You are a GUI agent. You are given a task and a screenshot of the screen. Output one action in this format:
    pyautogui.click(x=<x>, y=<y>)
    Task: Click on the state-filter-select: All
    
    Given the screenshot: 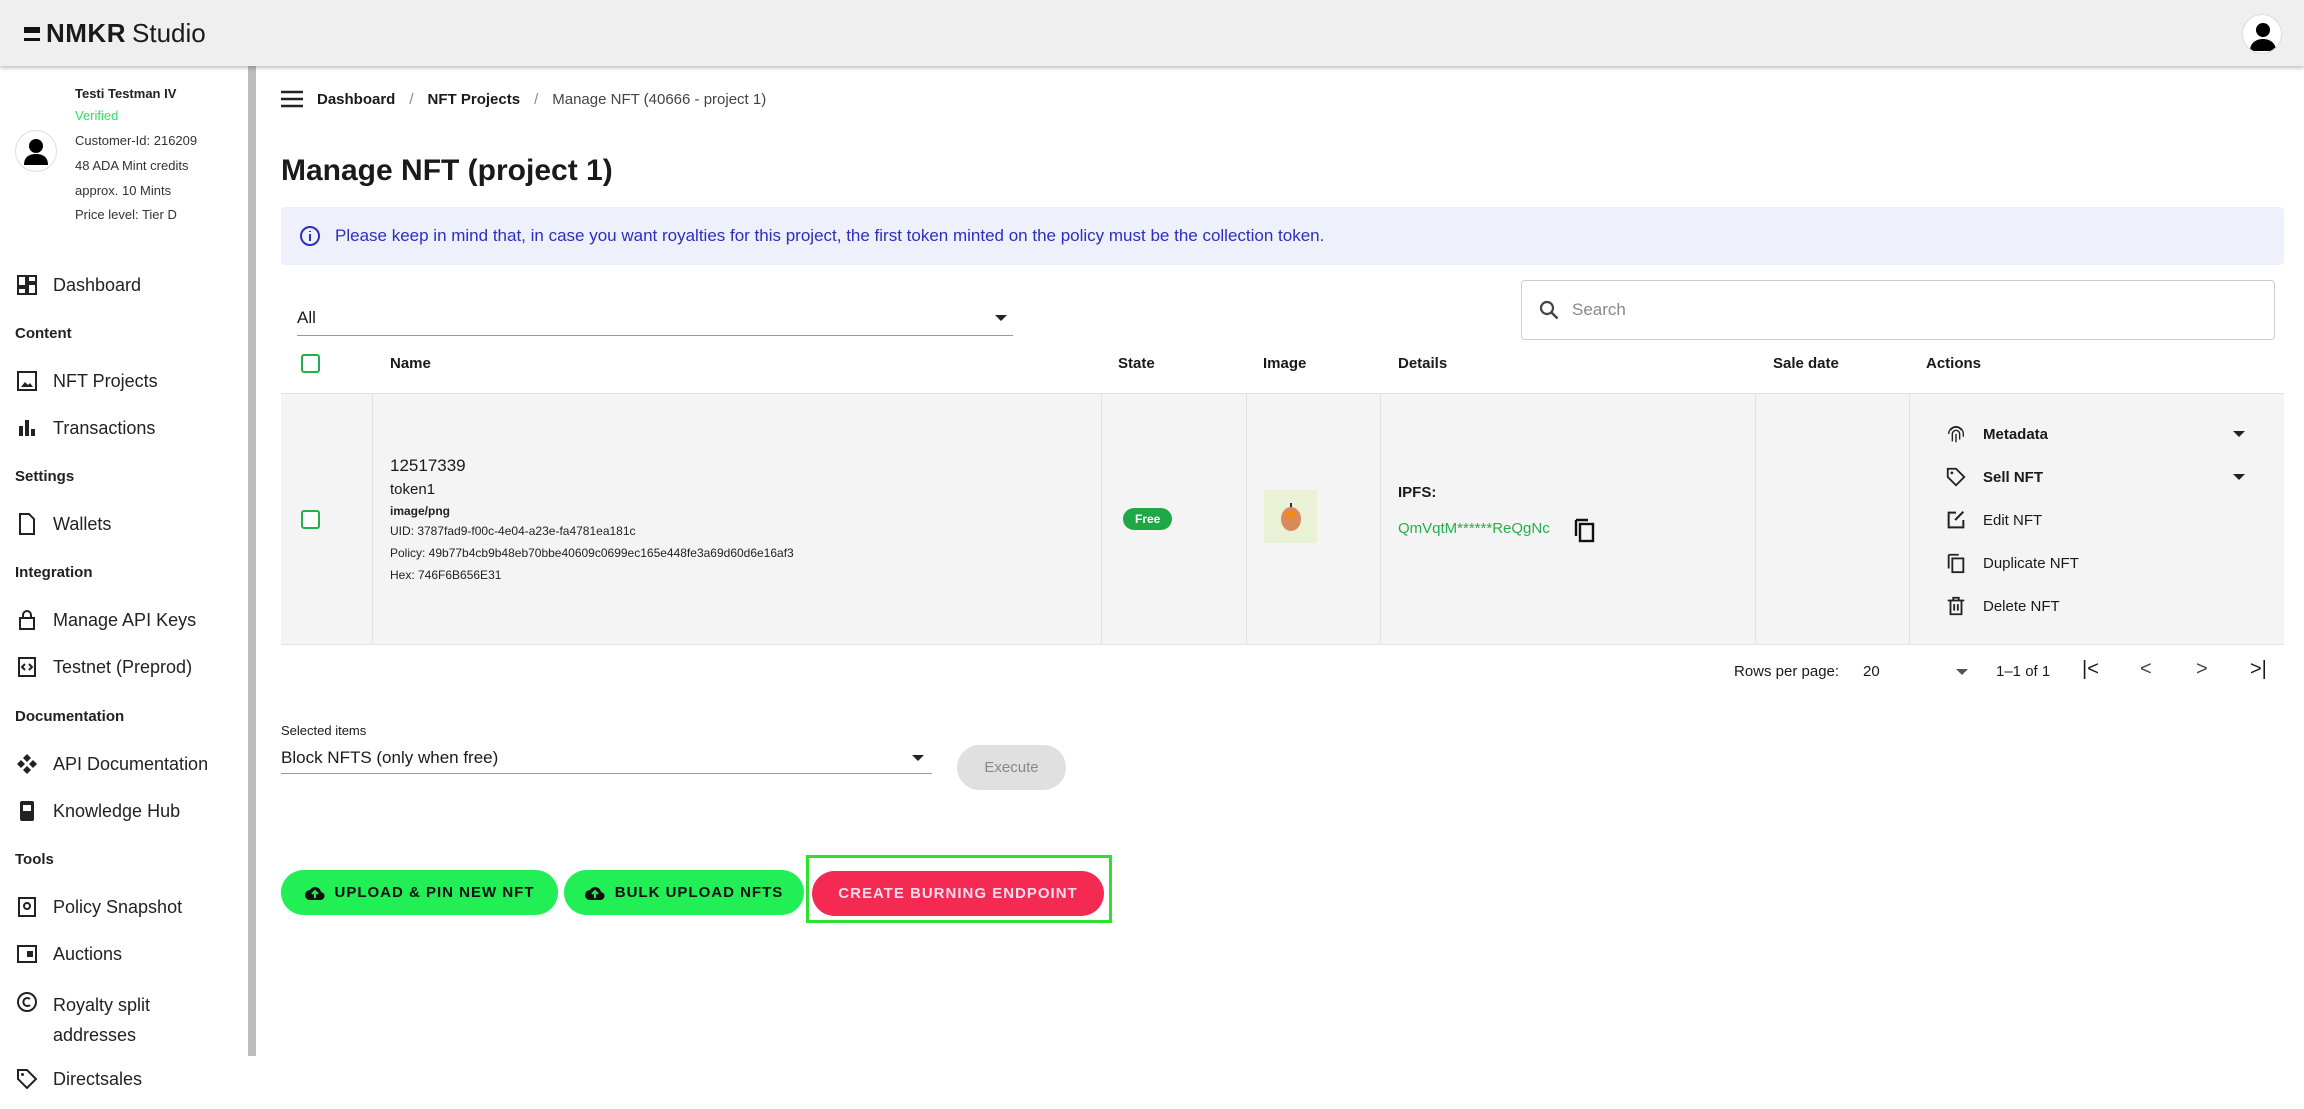 What is the action you would take?
    pyautogui.click(x=655, y=318)
    